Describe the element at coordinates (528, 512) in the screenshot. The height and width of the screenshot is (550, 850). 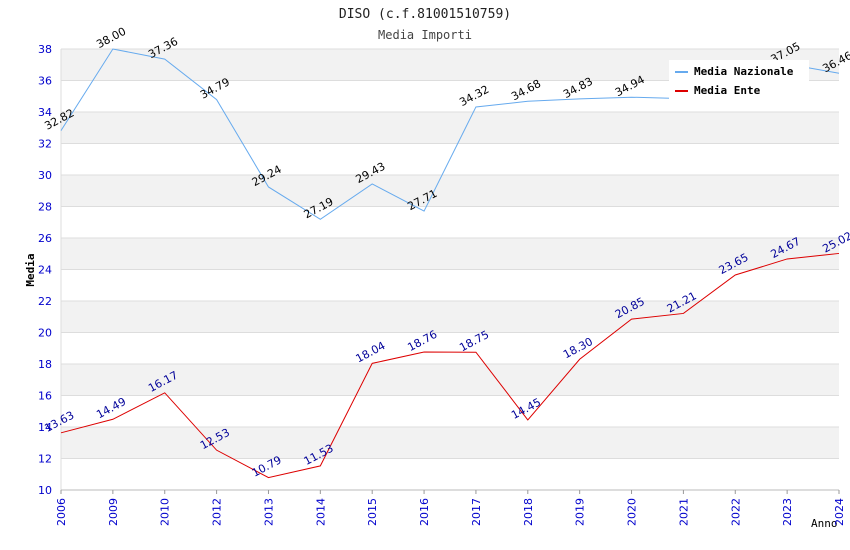
I see `x-tick-label: 2018` at that location.